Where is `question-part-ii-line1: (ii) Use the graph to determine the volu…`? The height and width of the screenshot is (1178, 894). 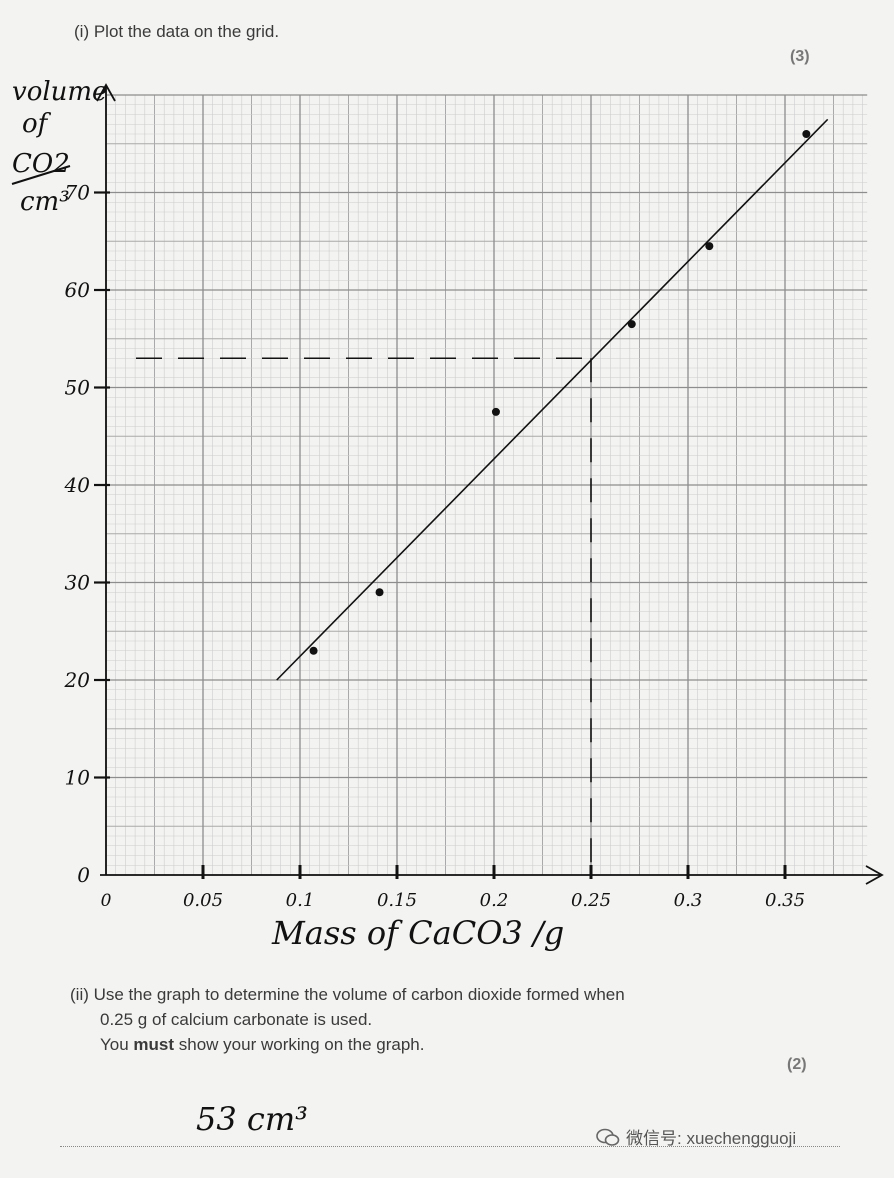 question-part-ii-line1: (ii) Use the graph to determine the volu… is located at coordinates (347, 994).